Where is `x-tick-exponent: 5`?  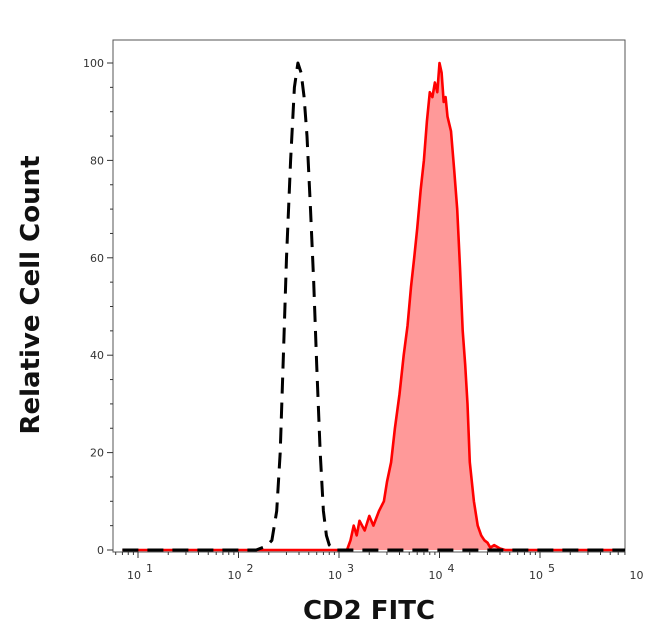 x-tick-exponent: 5 is located at coordinates (551, 568).